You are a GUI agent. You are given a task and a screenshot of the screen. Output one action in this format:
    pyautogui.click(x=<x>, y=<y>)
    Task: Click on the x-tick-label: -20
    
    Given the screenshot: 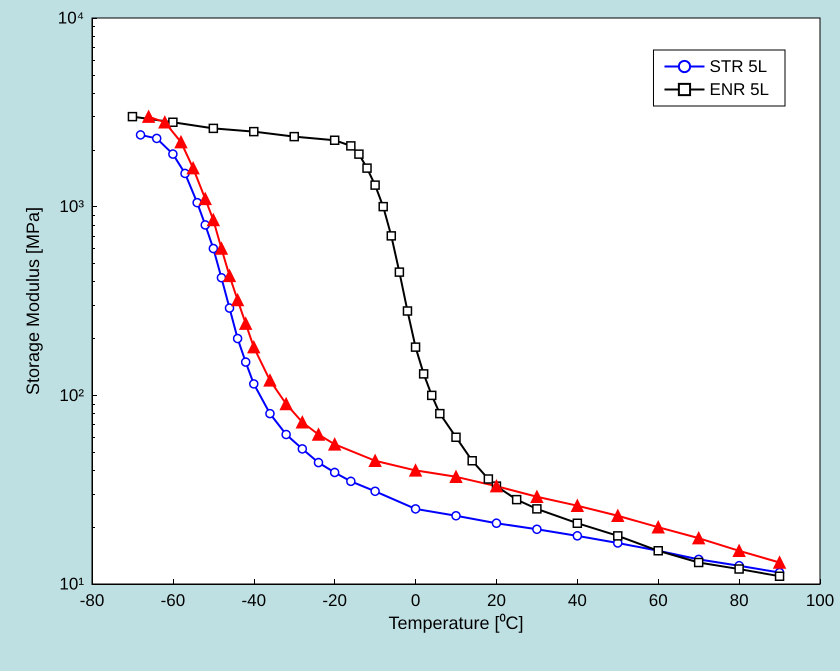 What is the action you would take?
    pyautogui.click(x=334, y=600)
    